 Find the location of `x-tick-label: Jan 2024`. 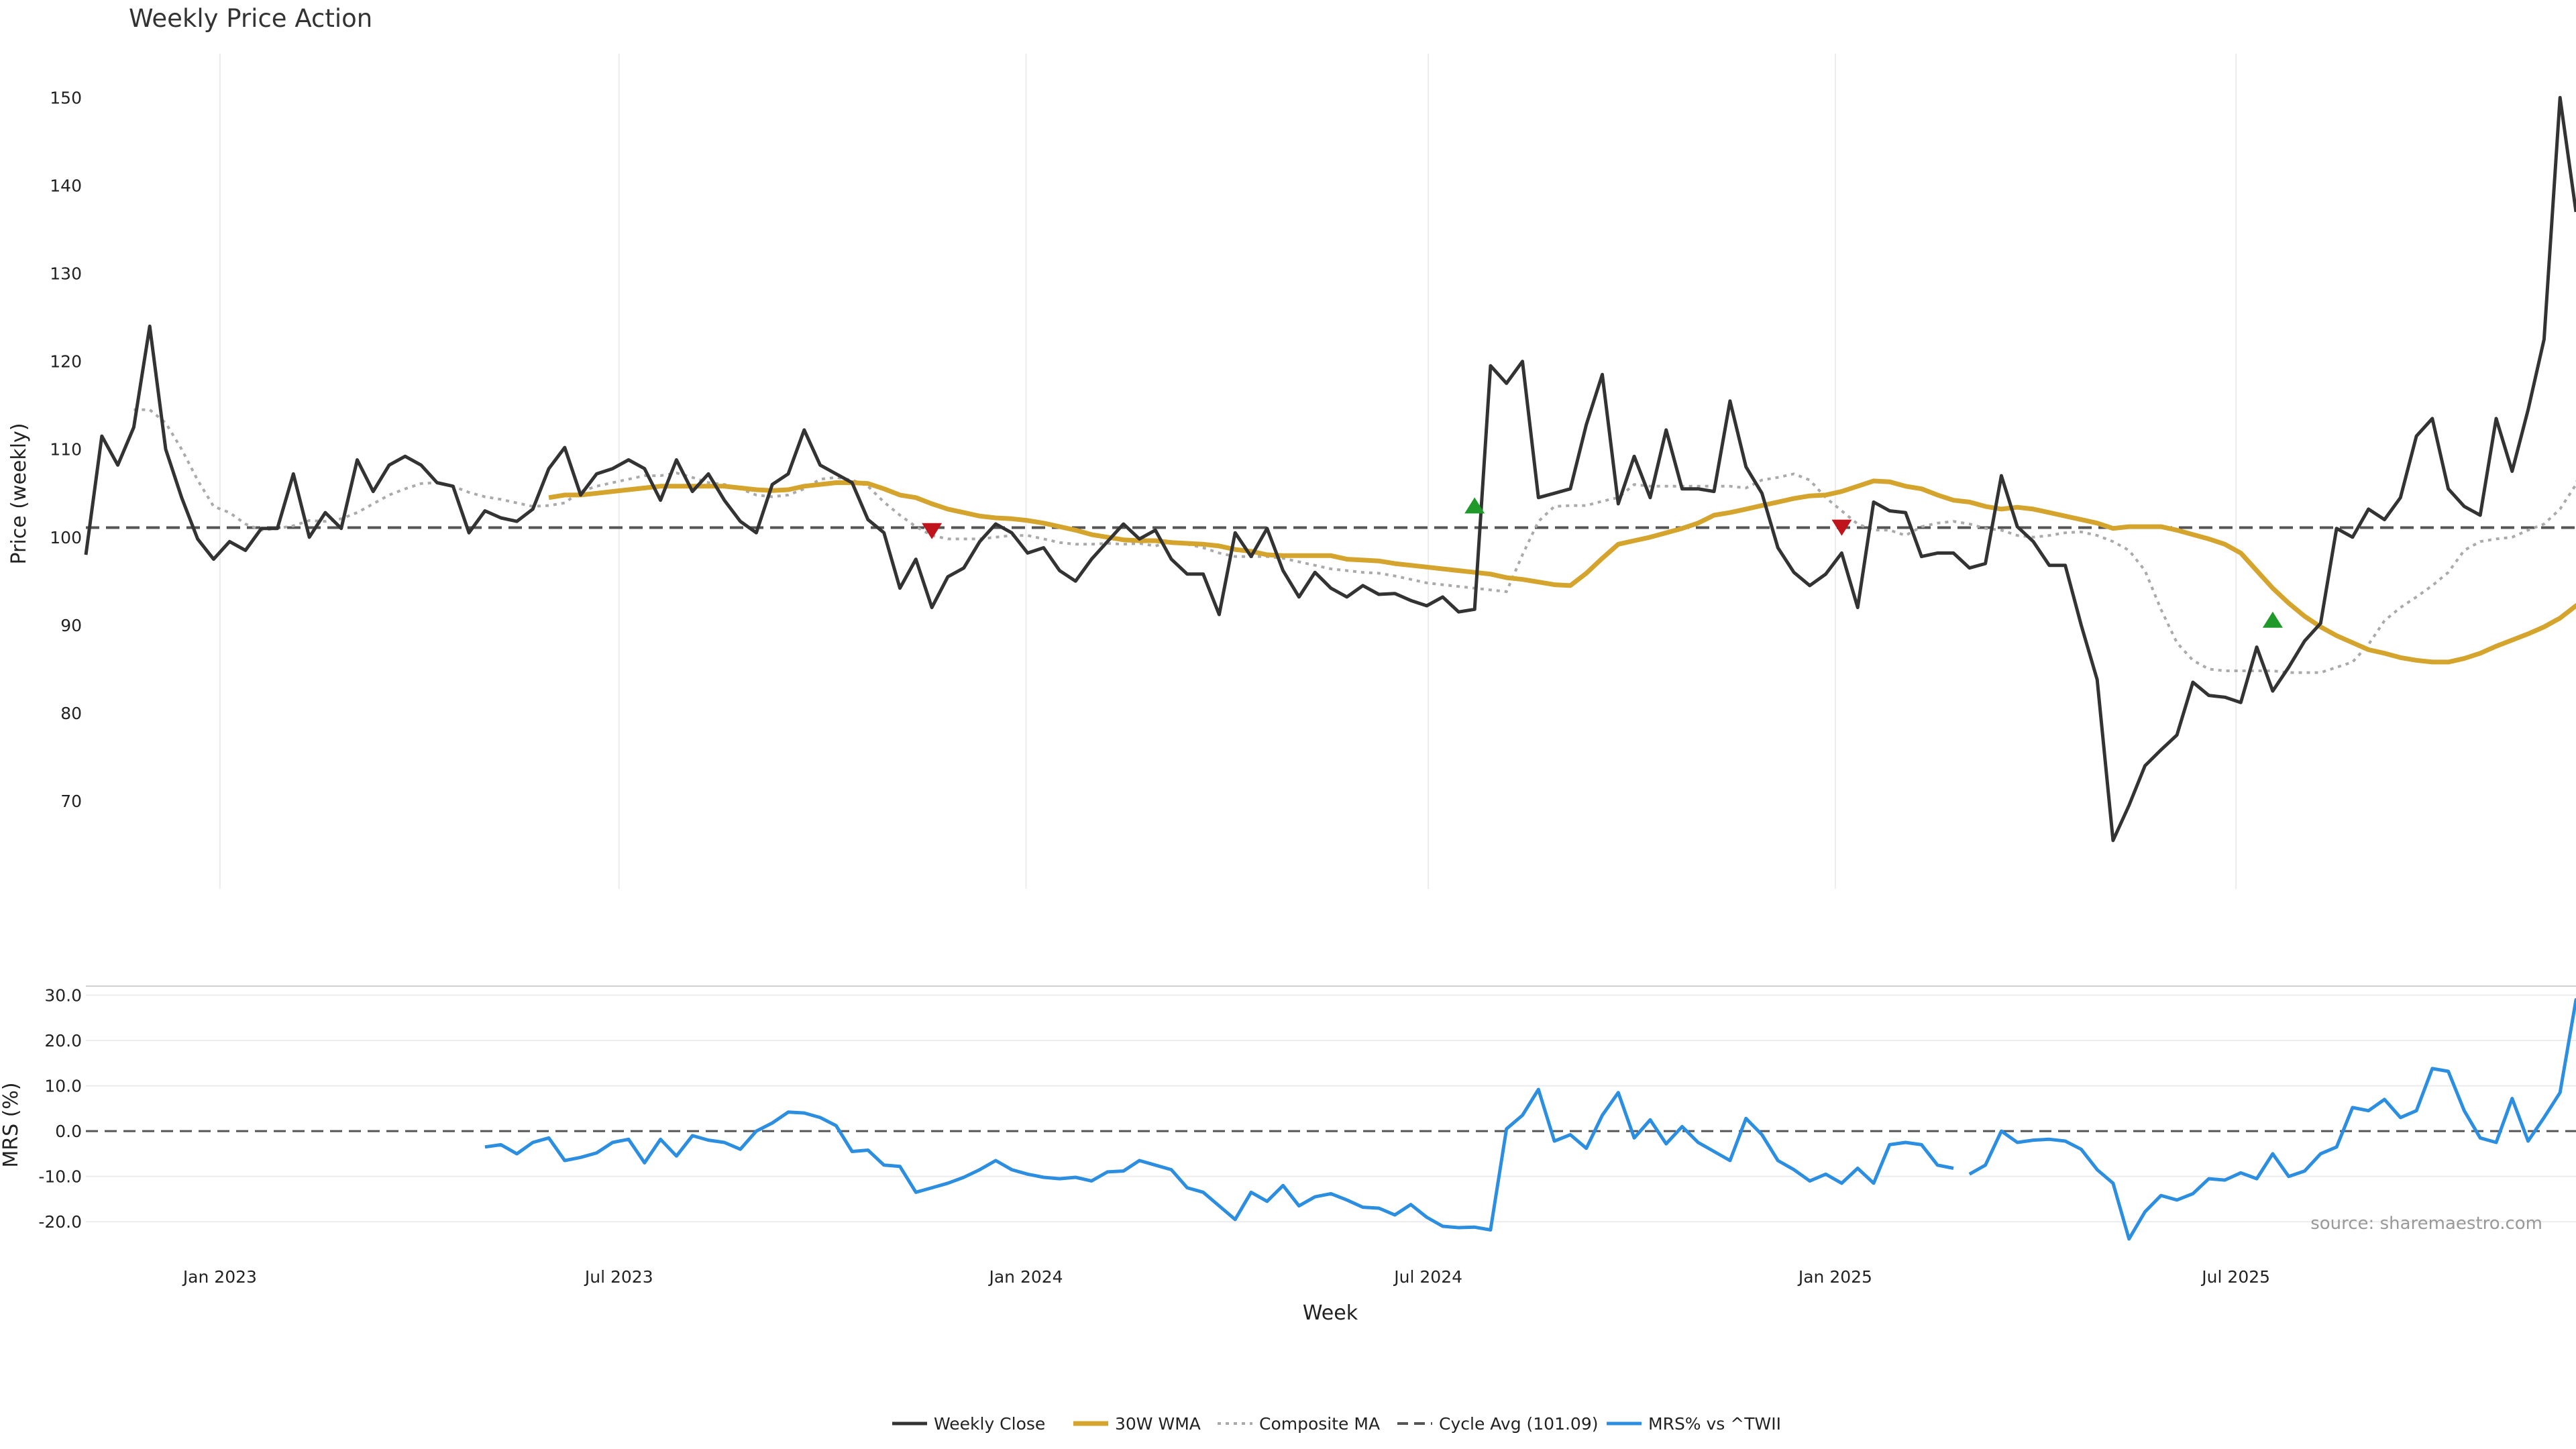

x-tick-label: Jan 2024 is located at coordinates (1025, 1277).